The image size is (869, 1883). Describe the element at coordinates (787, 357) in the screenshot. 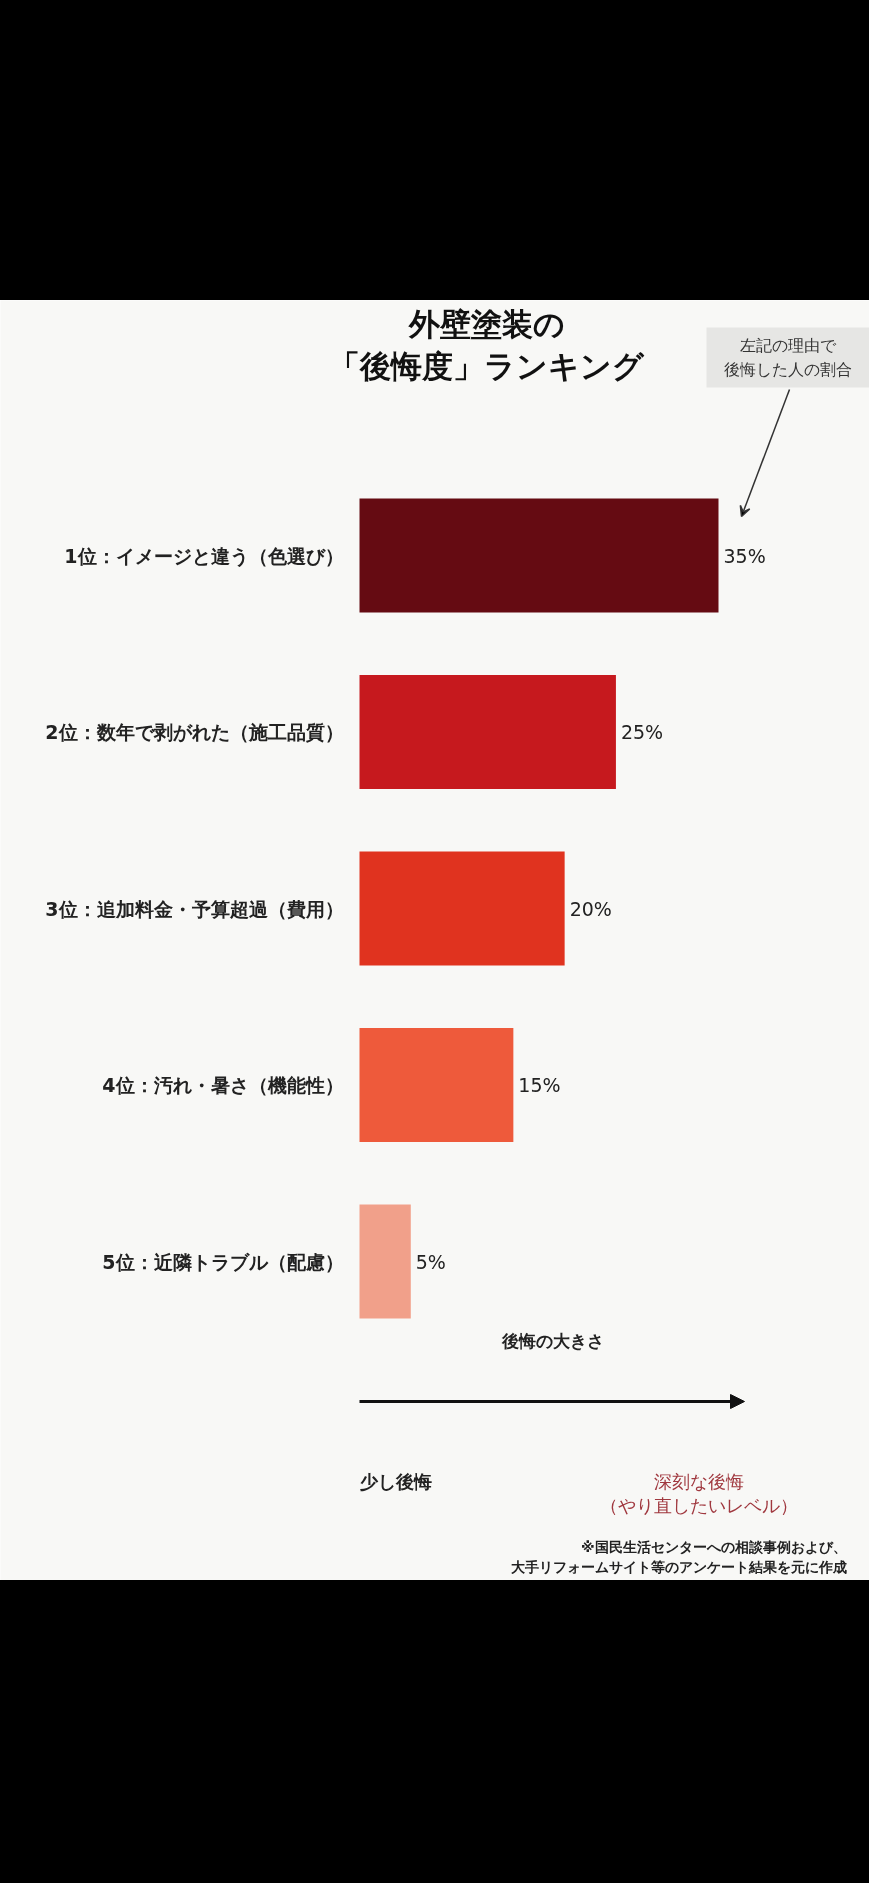

I see `text: 左記の理由で後悔した人の割合` at that location.